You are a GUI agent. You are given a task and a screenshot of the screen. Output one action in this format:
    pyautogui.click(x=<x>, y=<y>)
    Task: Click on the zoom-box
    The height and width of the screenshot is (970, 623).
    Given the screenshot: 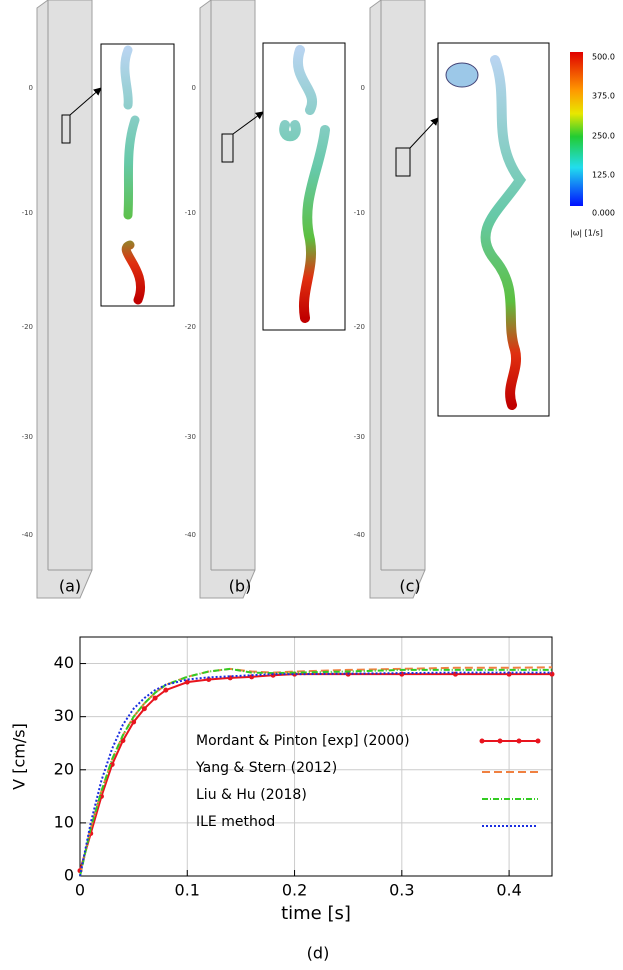 What is the action you would take?
    pyautogui.click(x=493, y=229)
    